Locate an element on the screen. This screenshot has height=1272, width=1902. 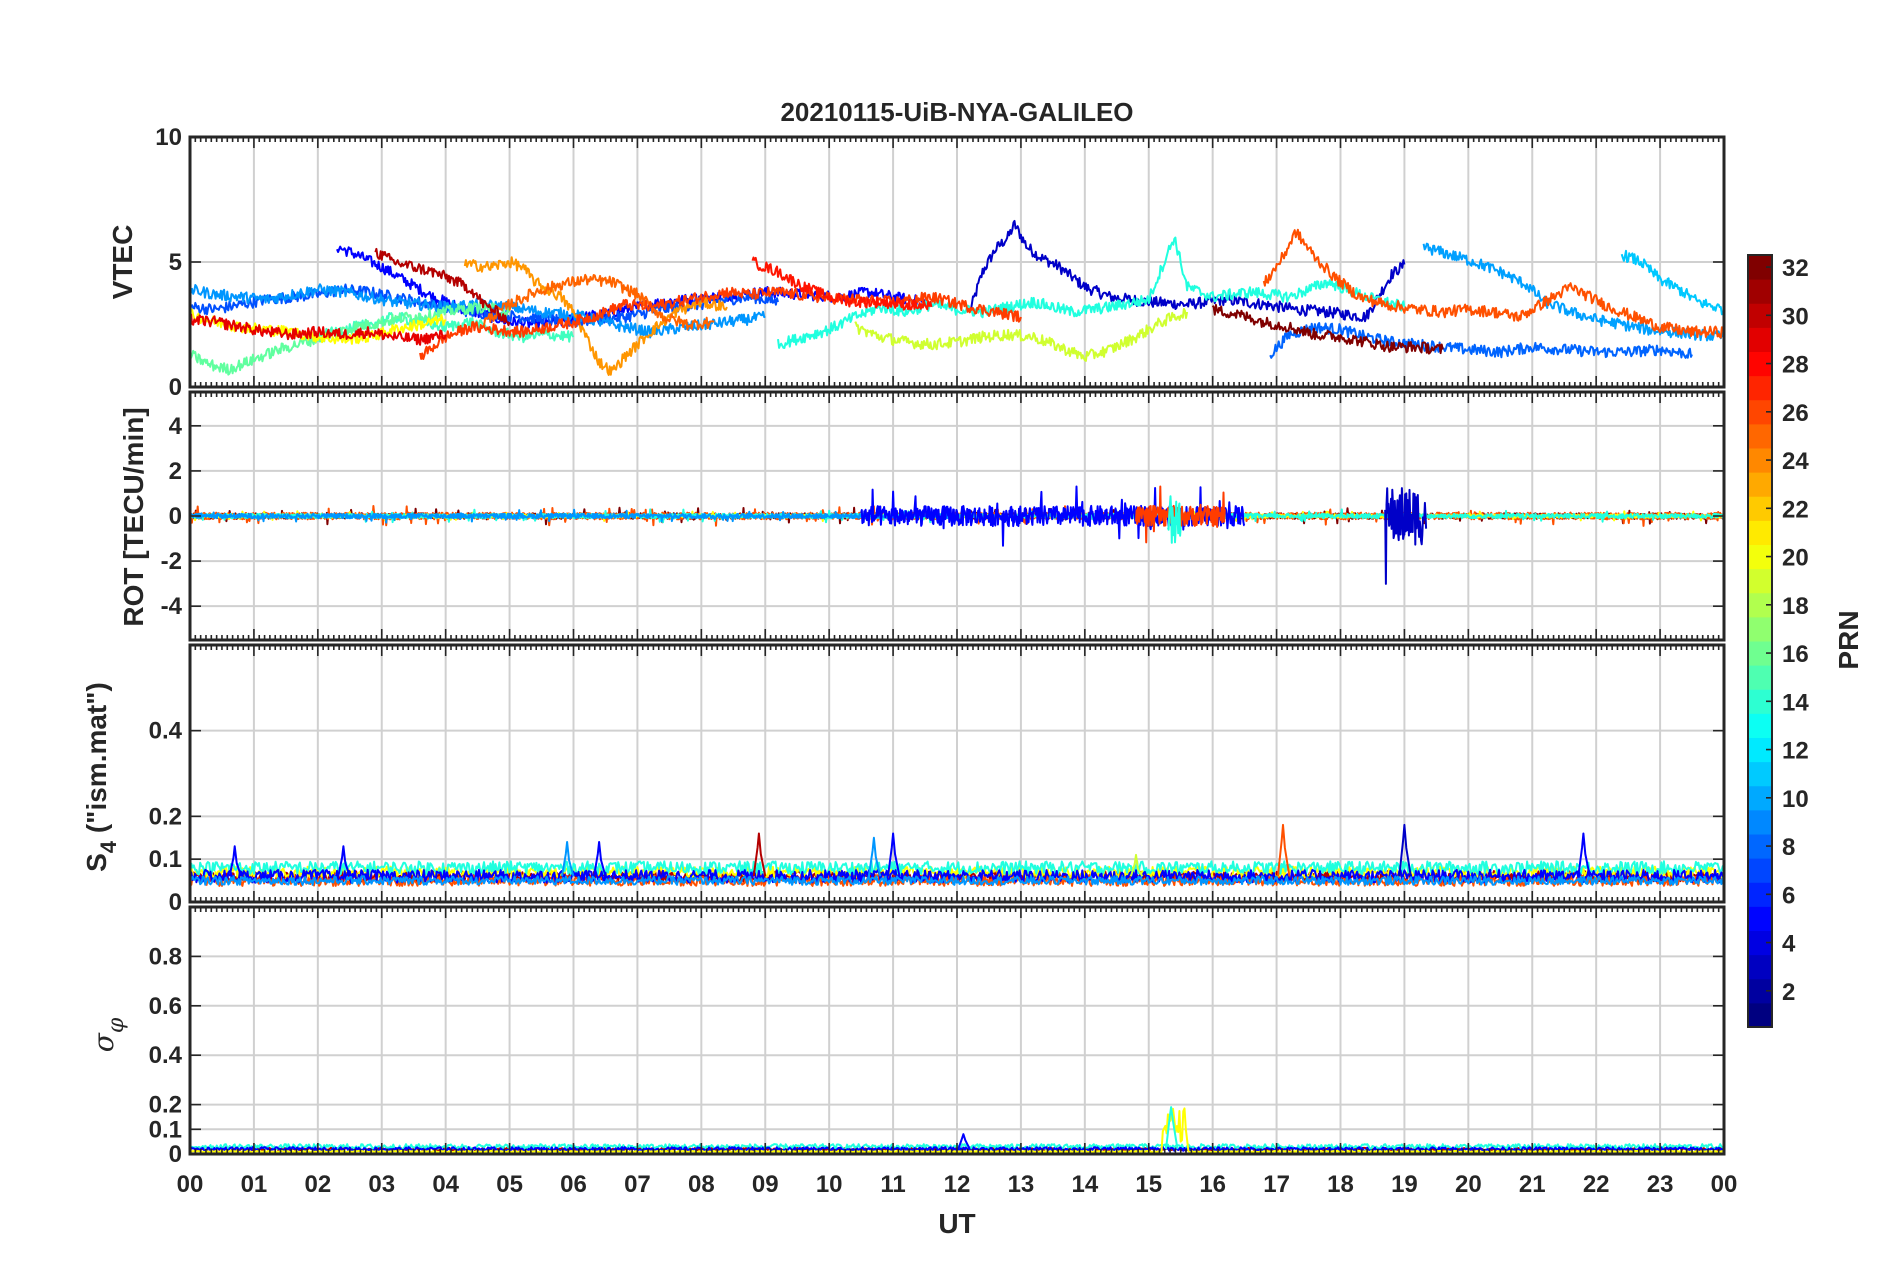
x-tick-label: 18 is located at coordinates (1340, 1184).